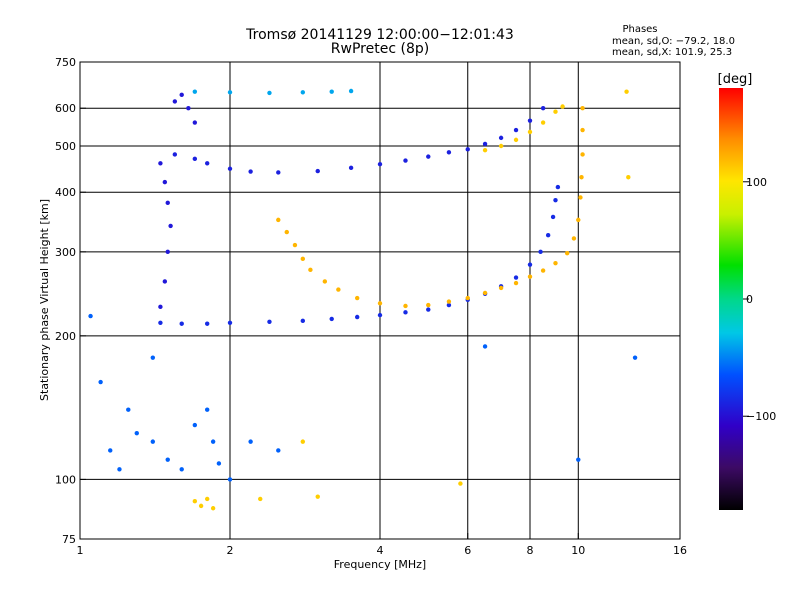 Image resolution: width=800 pixels, height=600 pixels. What do you see at coordinates (756, 182) in the screenshot?
I see `colorbar-tick-label: 100` at bounding box center [756, 182].